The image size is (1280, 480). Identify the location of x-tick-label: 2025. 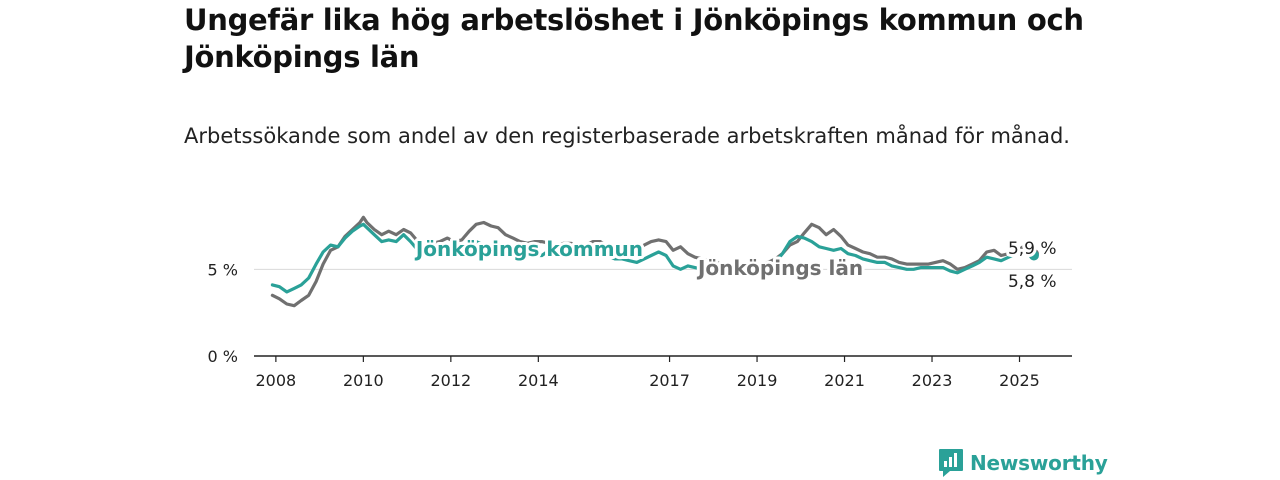
(1019, 380).